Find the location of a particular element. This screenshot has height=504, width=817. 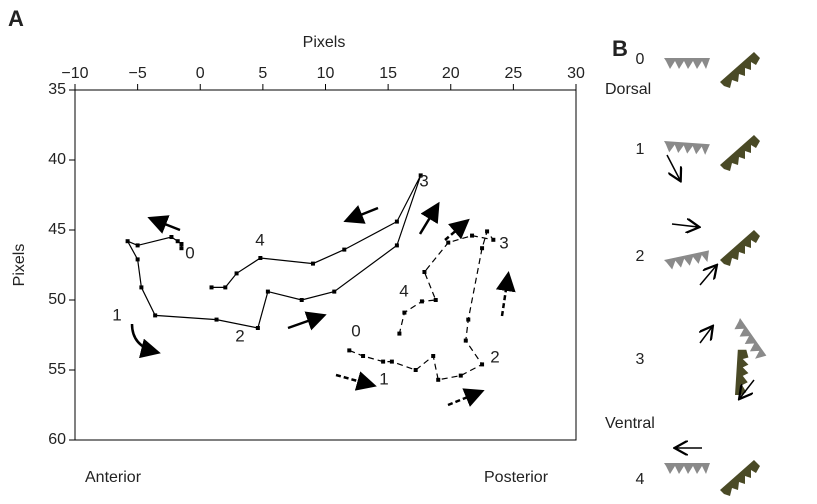

direction-label: Dorsal is located at coordinates (628, 89).